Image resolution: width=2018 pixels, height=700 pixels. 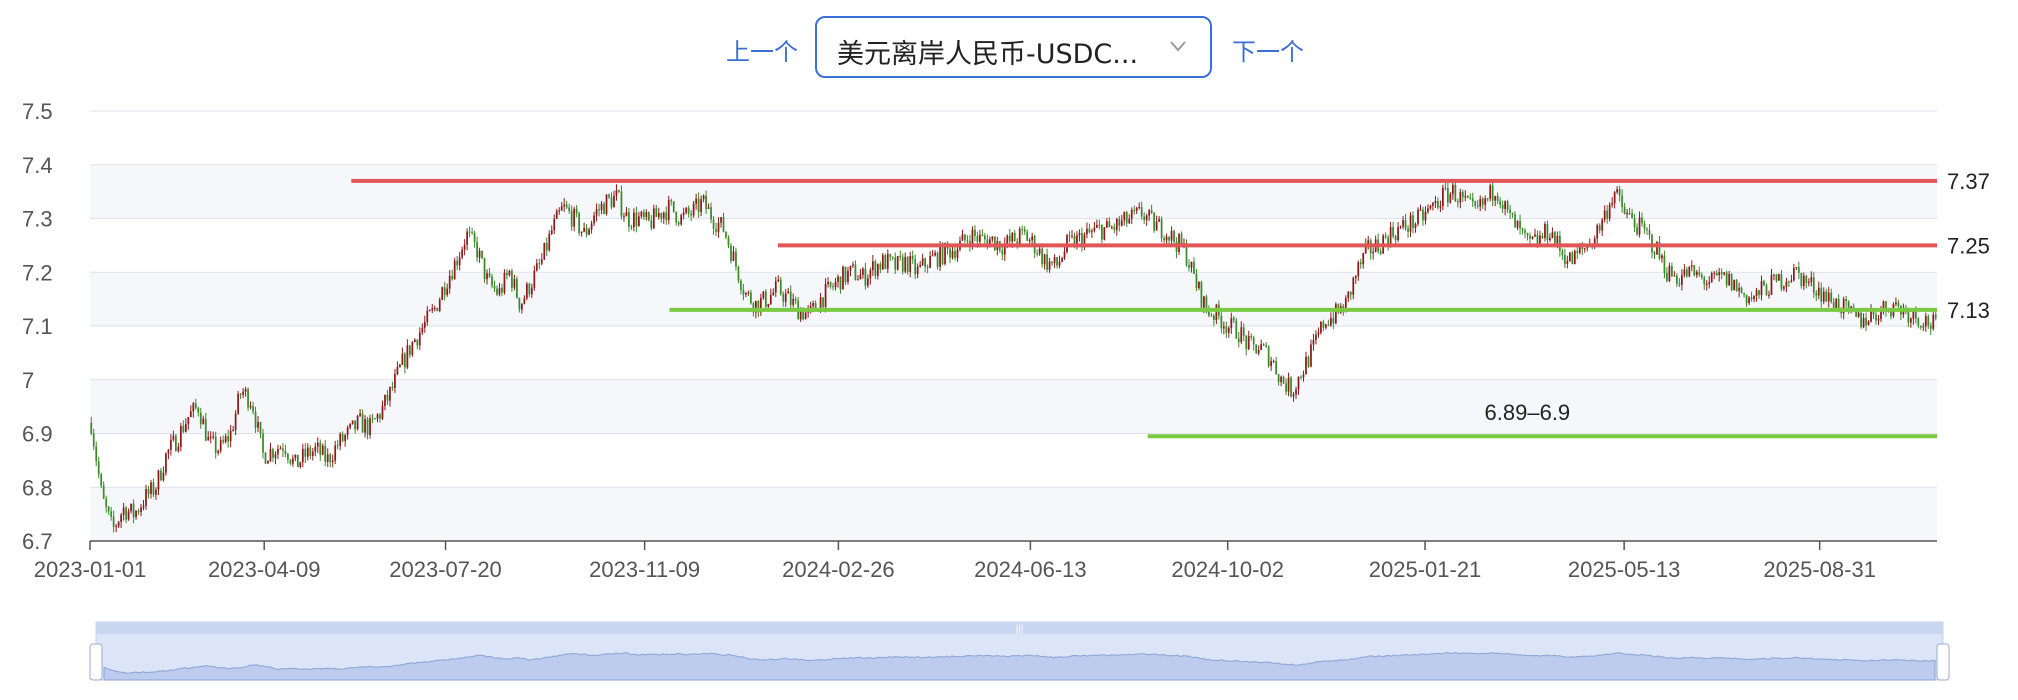 I want to click on next-link: 下一个, so click(x=1268, y=52).